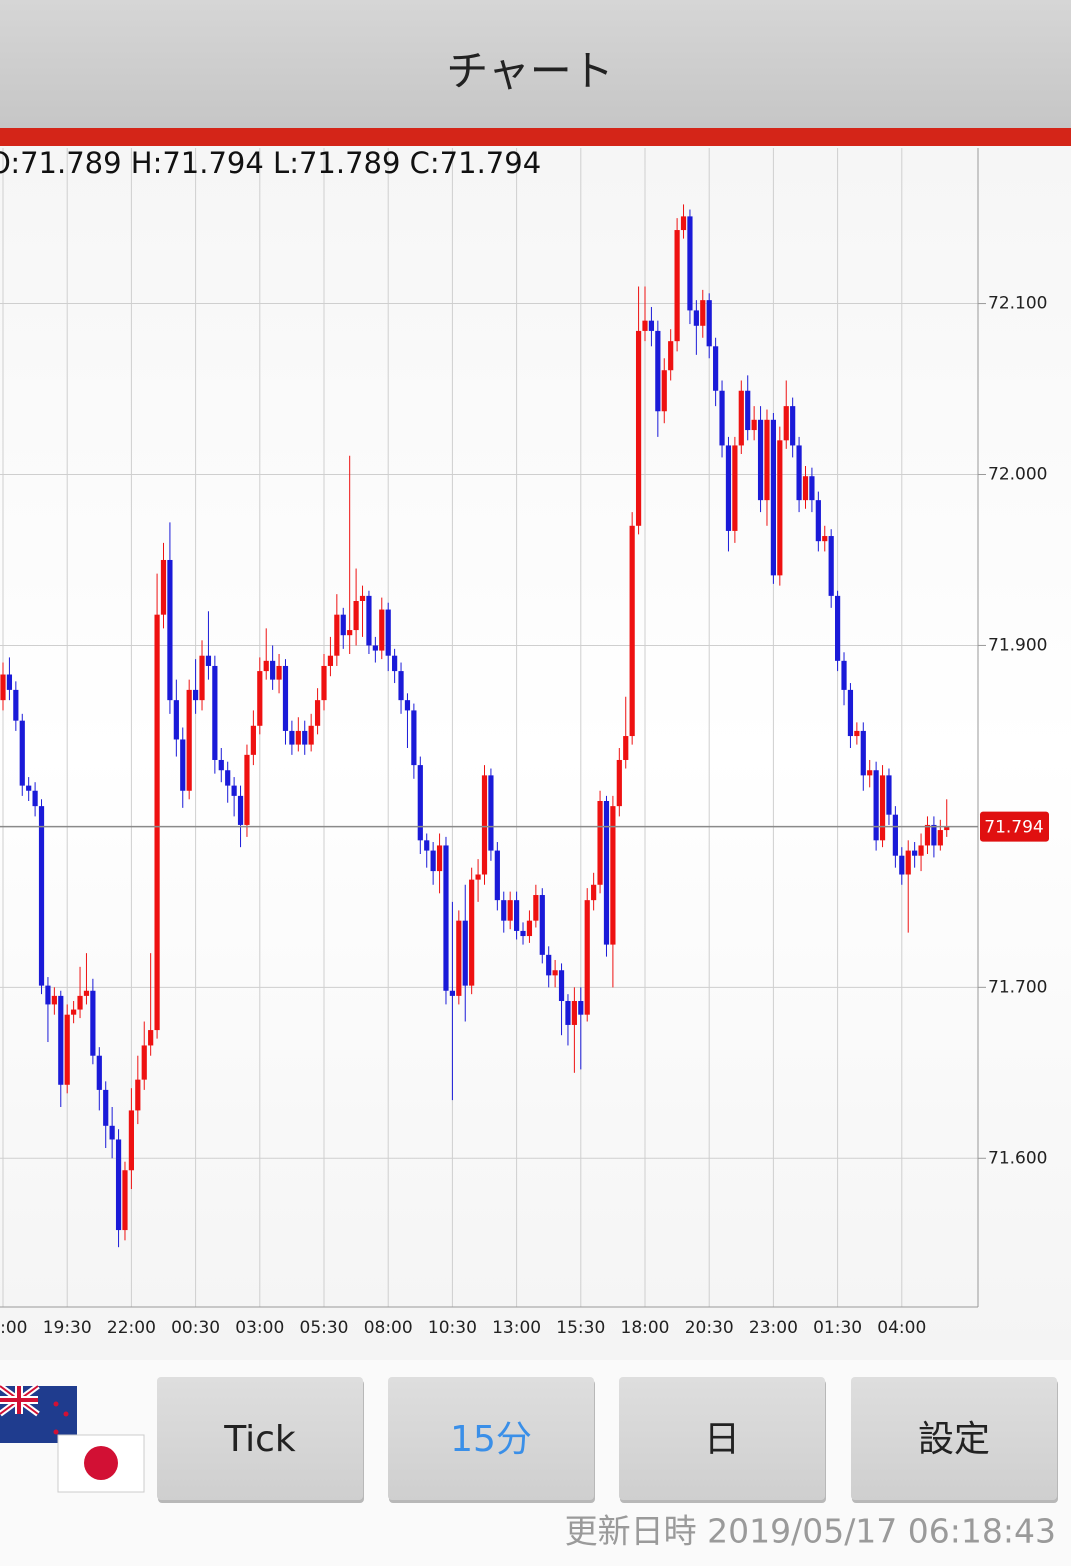 The height and width of the screenshot is (1566, 1071). I want to click on last-price-label: 71.794, so click(1013, 828).